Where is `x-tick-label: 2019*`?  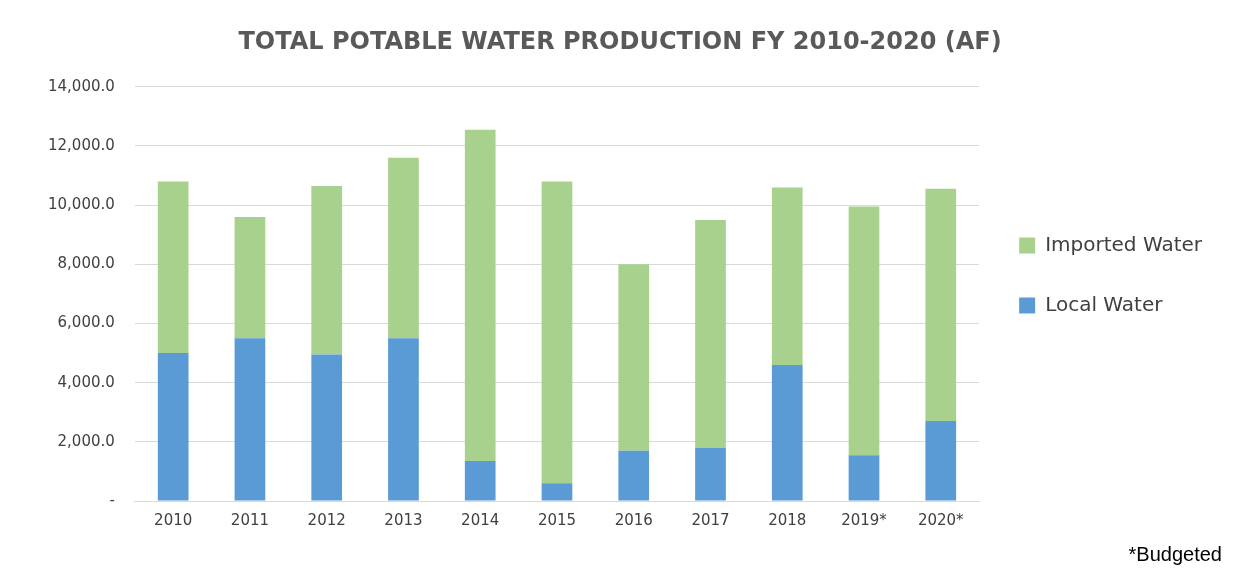
x-tick-label: 2019* is located at coordinates (864, 519).